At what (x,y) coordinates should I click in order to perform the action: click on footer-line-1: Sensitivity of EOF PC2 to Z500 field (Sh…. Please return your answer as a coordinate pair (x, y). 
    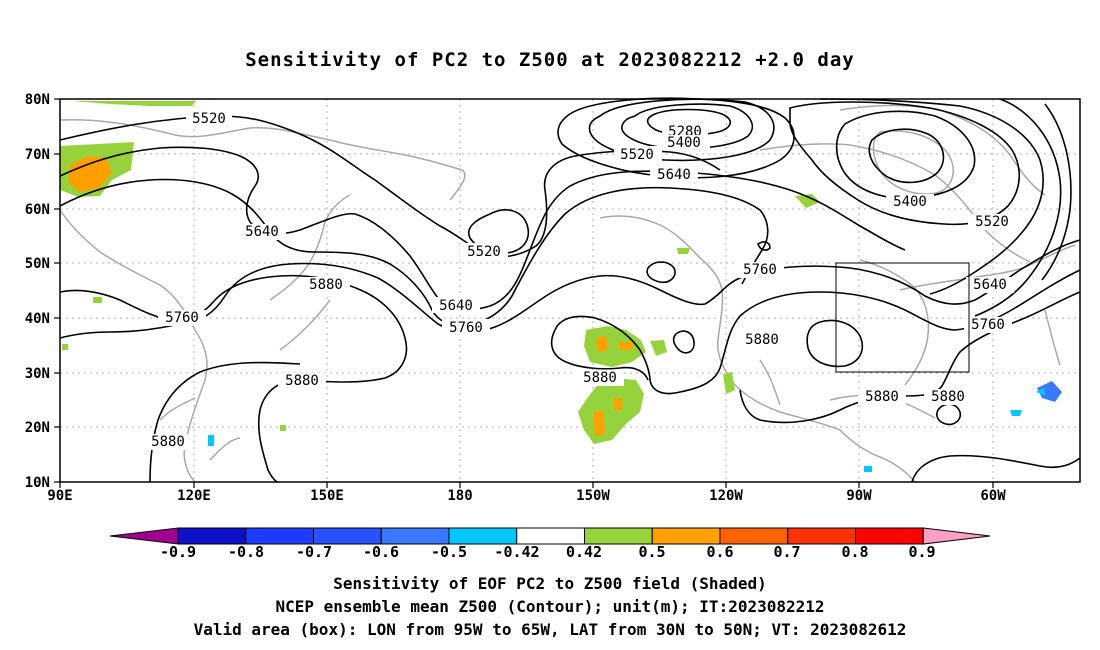
    Looking at the image, I should click on (550, 583).